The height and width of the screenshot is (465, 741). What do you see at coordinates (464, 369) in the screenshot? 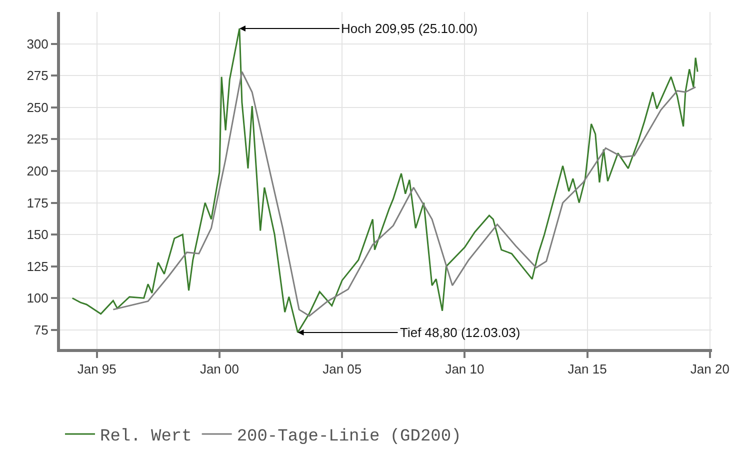
I see `x-tick-label: Jan 10` at bounding box center [464, 369].